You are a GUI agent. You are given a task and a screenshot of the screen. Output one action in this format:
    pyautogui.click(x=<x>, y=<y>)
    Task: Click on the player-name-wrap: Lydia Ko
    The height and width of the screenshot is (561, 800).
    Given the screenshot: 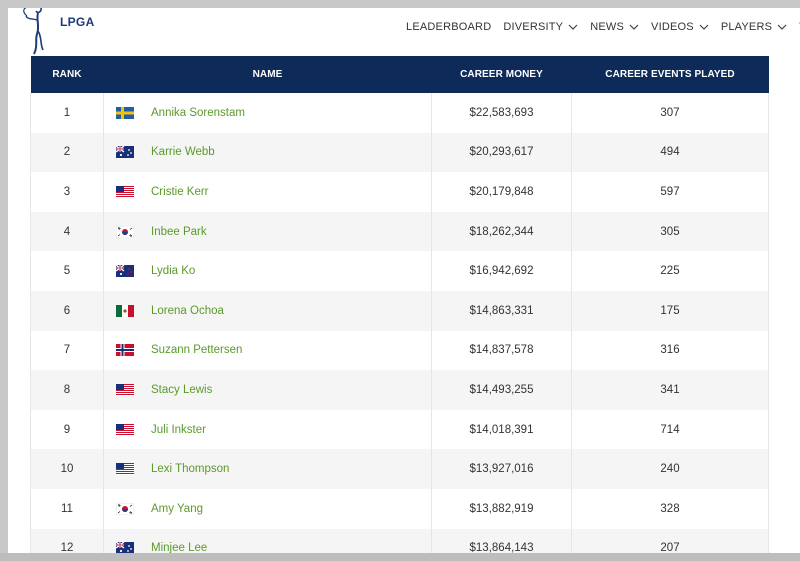 What is the action you would take?
    pyautogui.click(x=267, y=271)
    